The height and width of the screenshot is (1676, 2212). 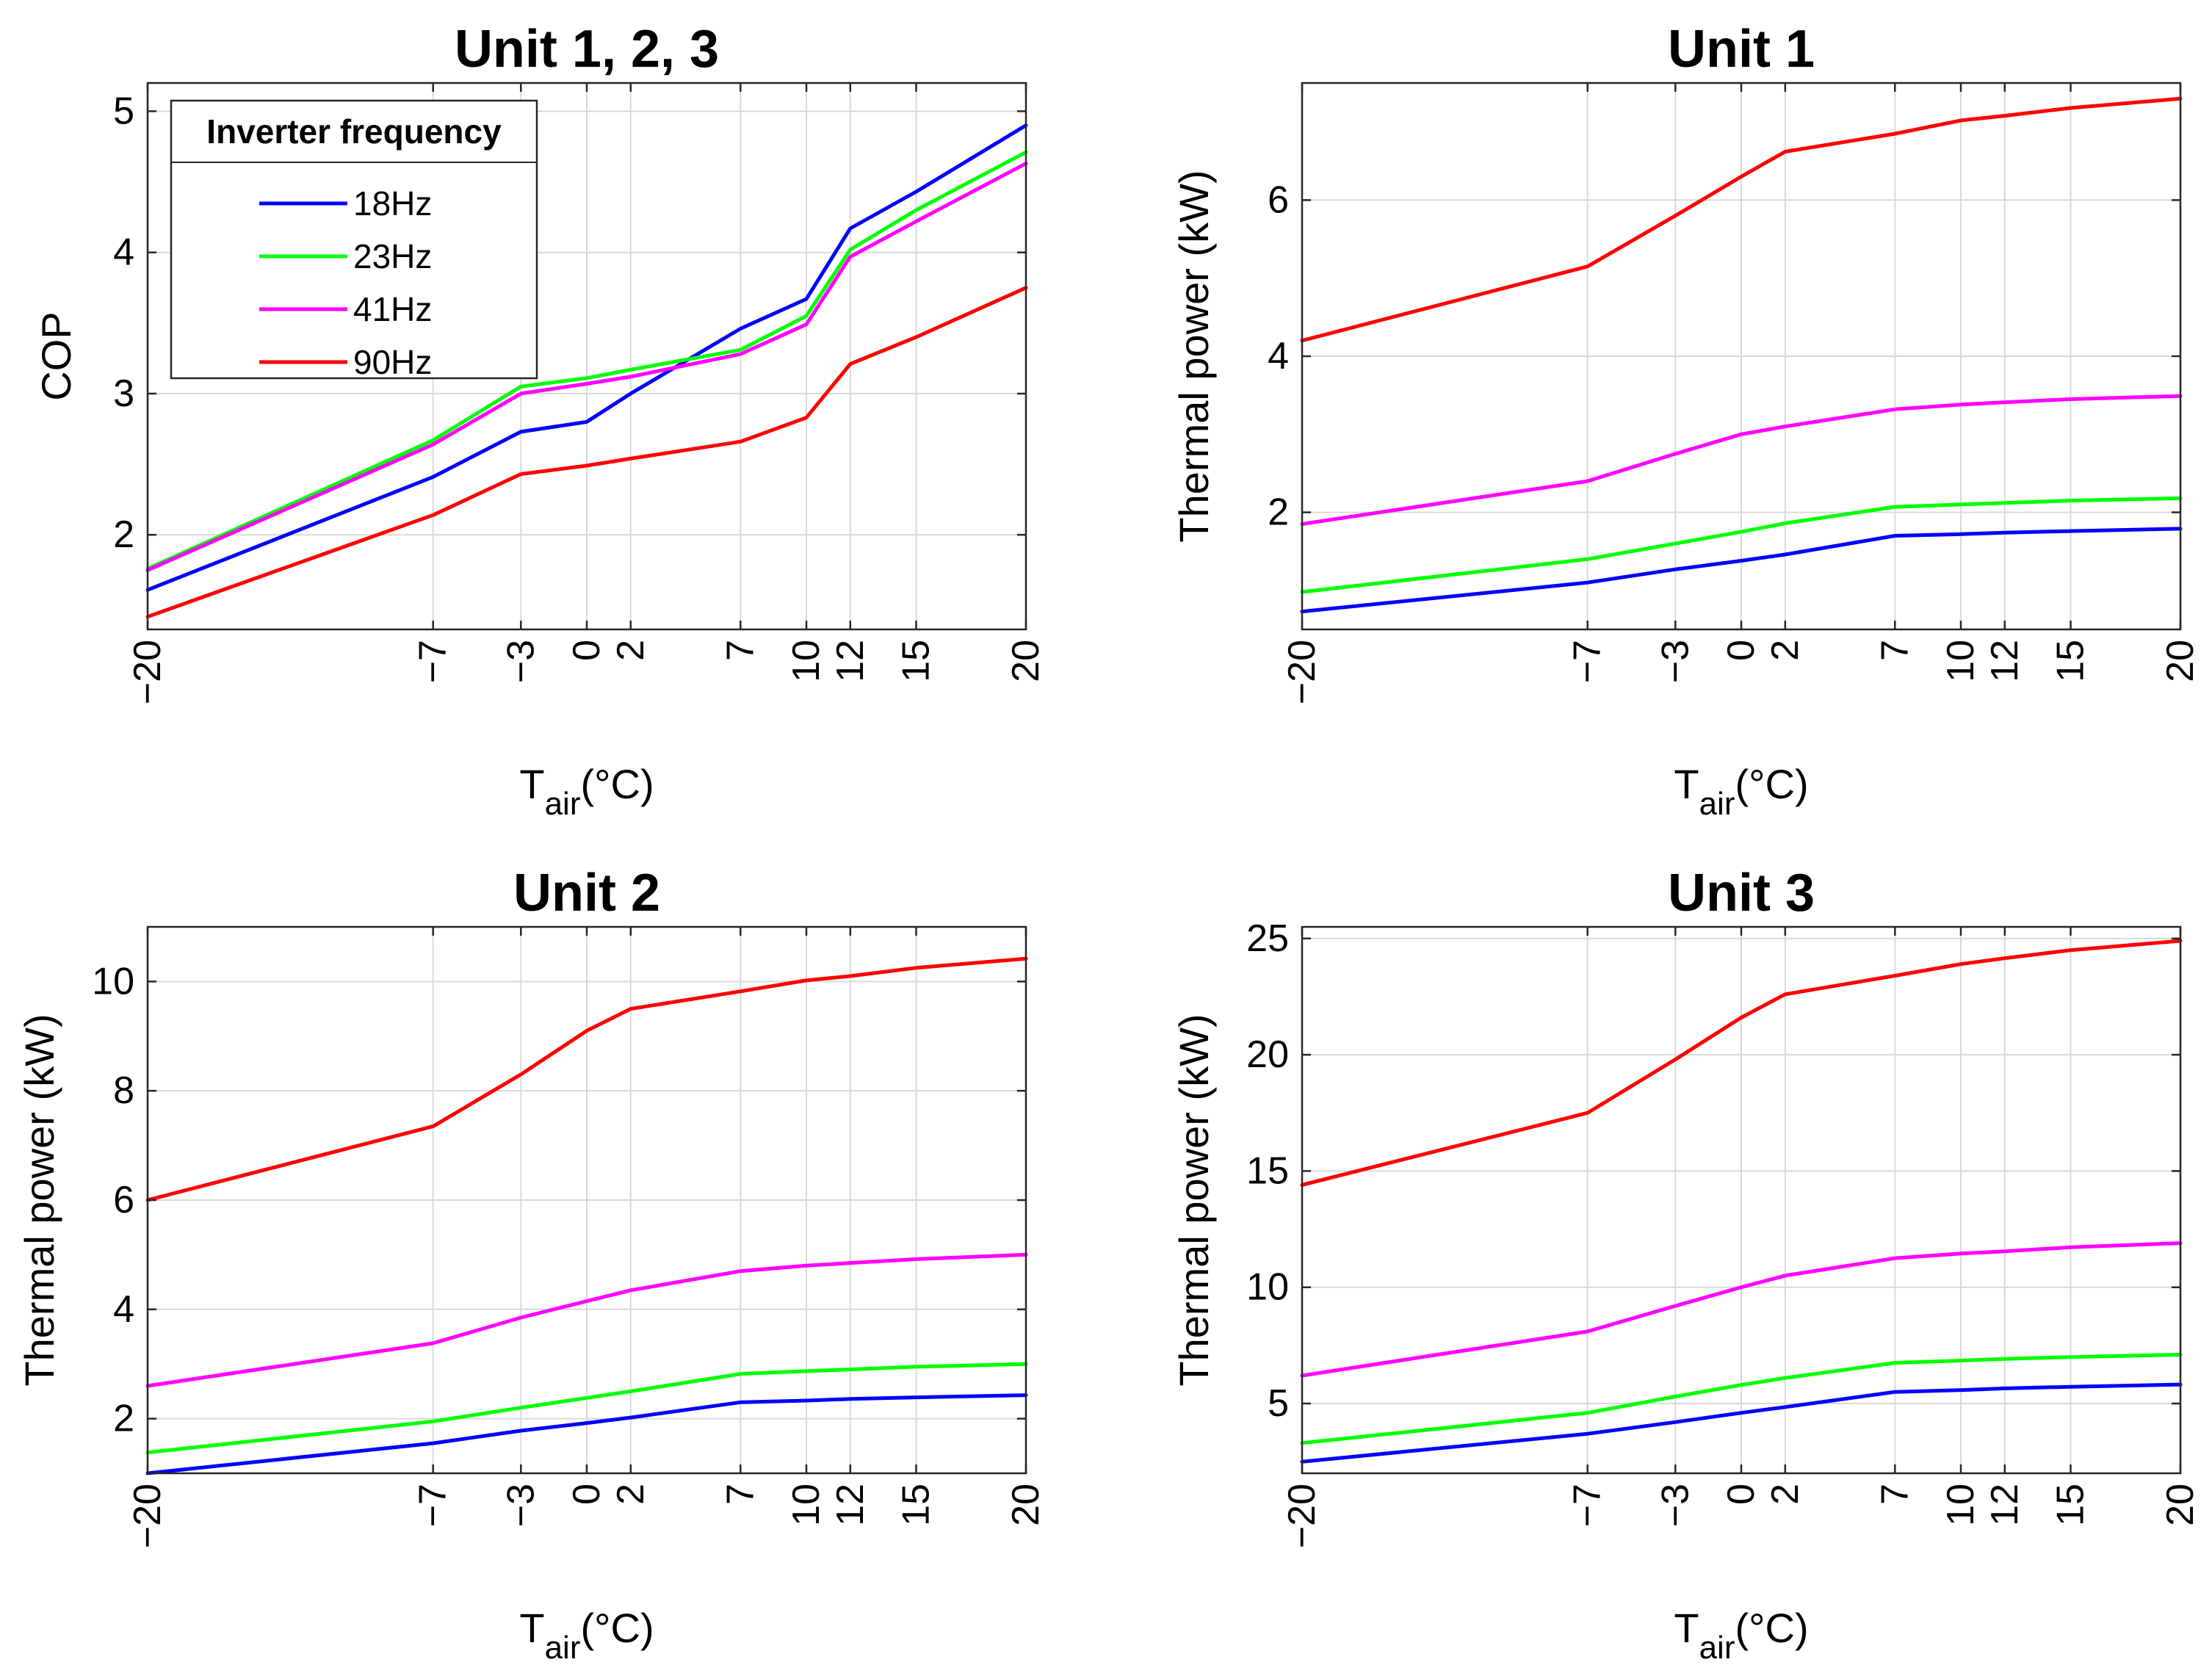 I want to click on unit-3-xtick-label-1: −7, so click(x=1588, y=1505).